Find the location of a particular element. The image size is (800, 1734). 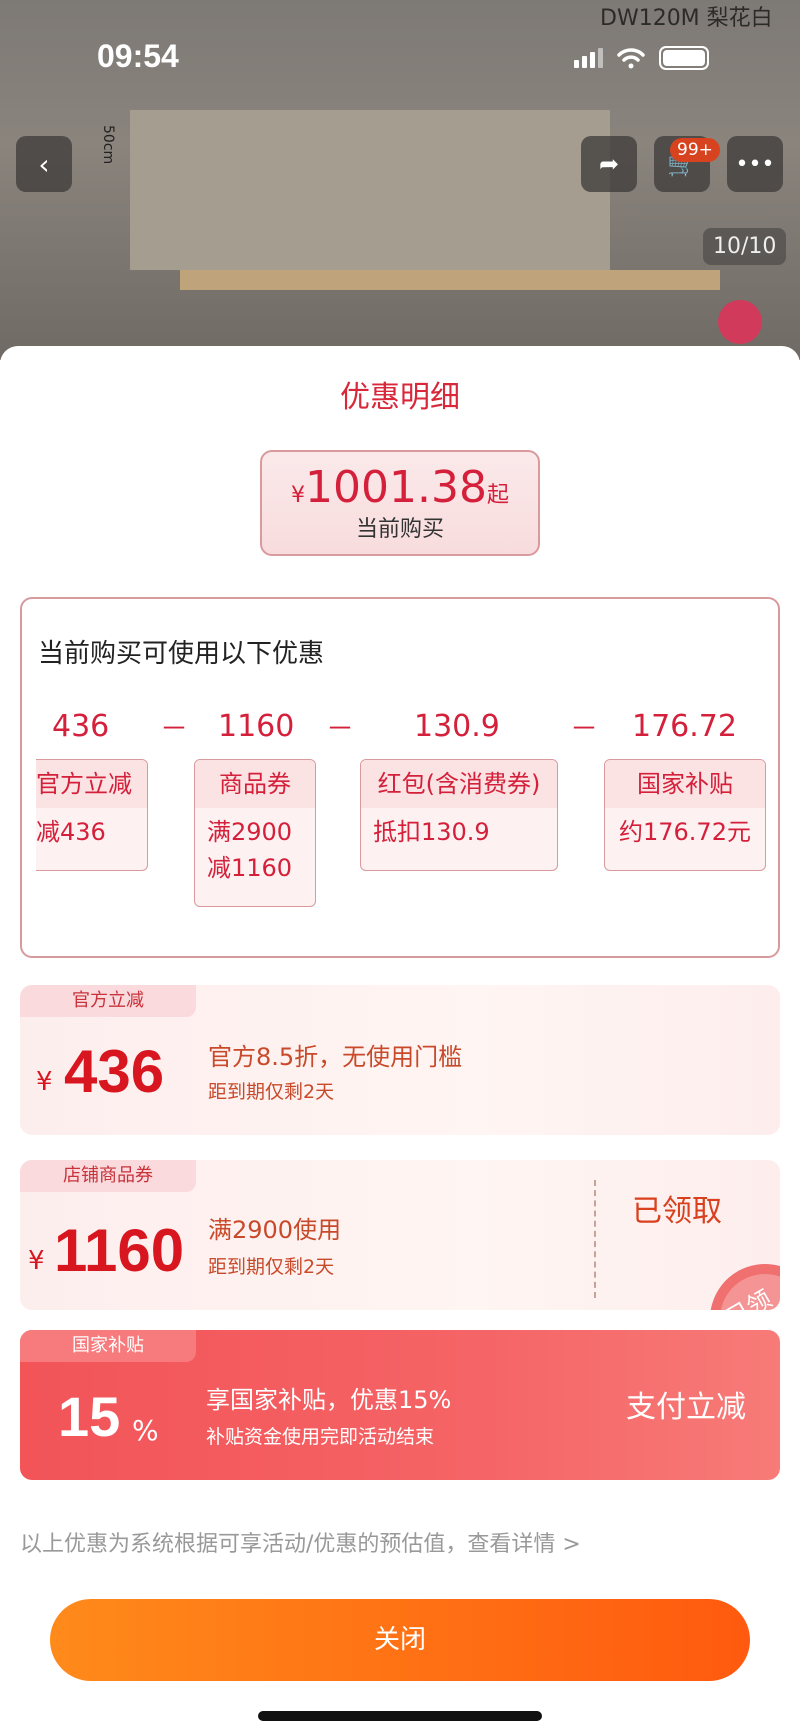

breakdown-heading: 当前购买可使用以下优惠 is located at coordinates (181, 654).